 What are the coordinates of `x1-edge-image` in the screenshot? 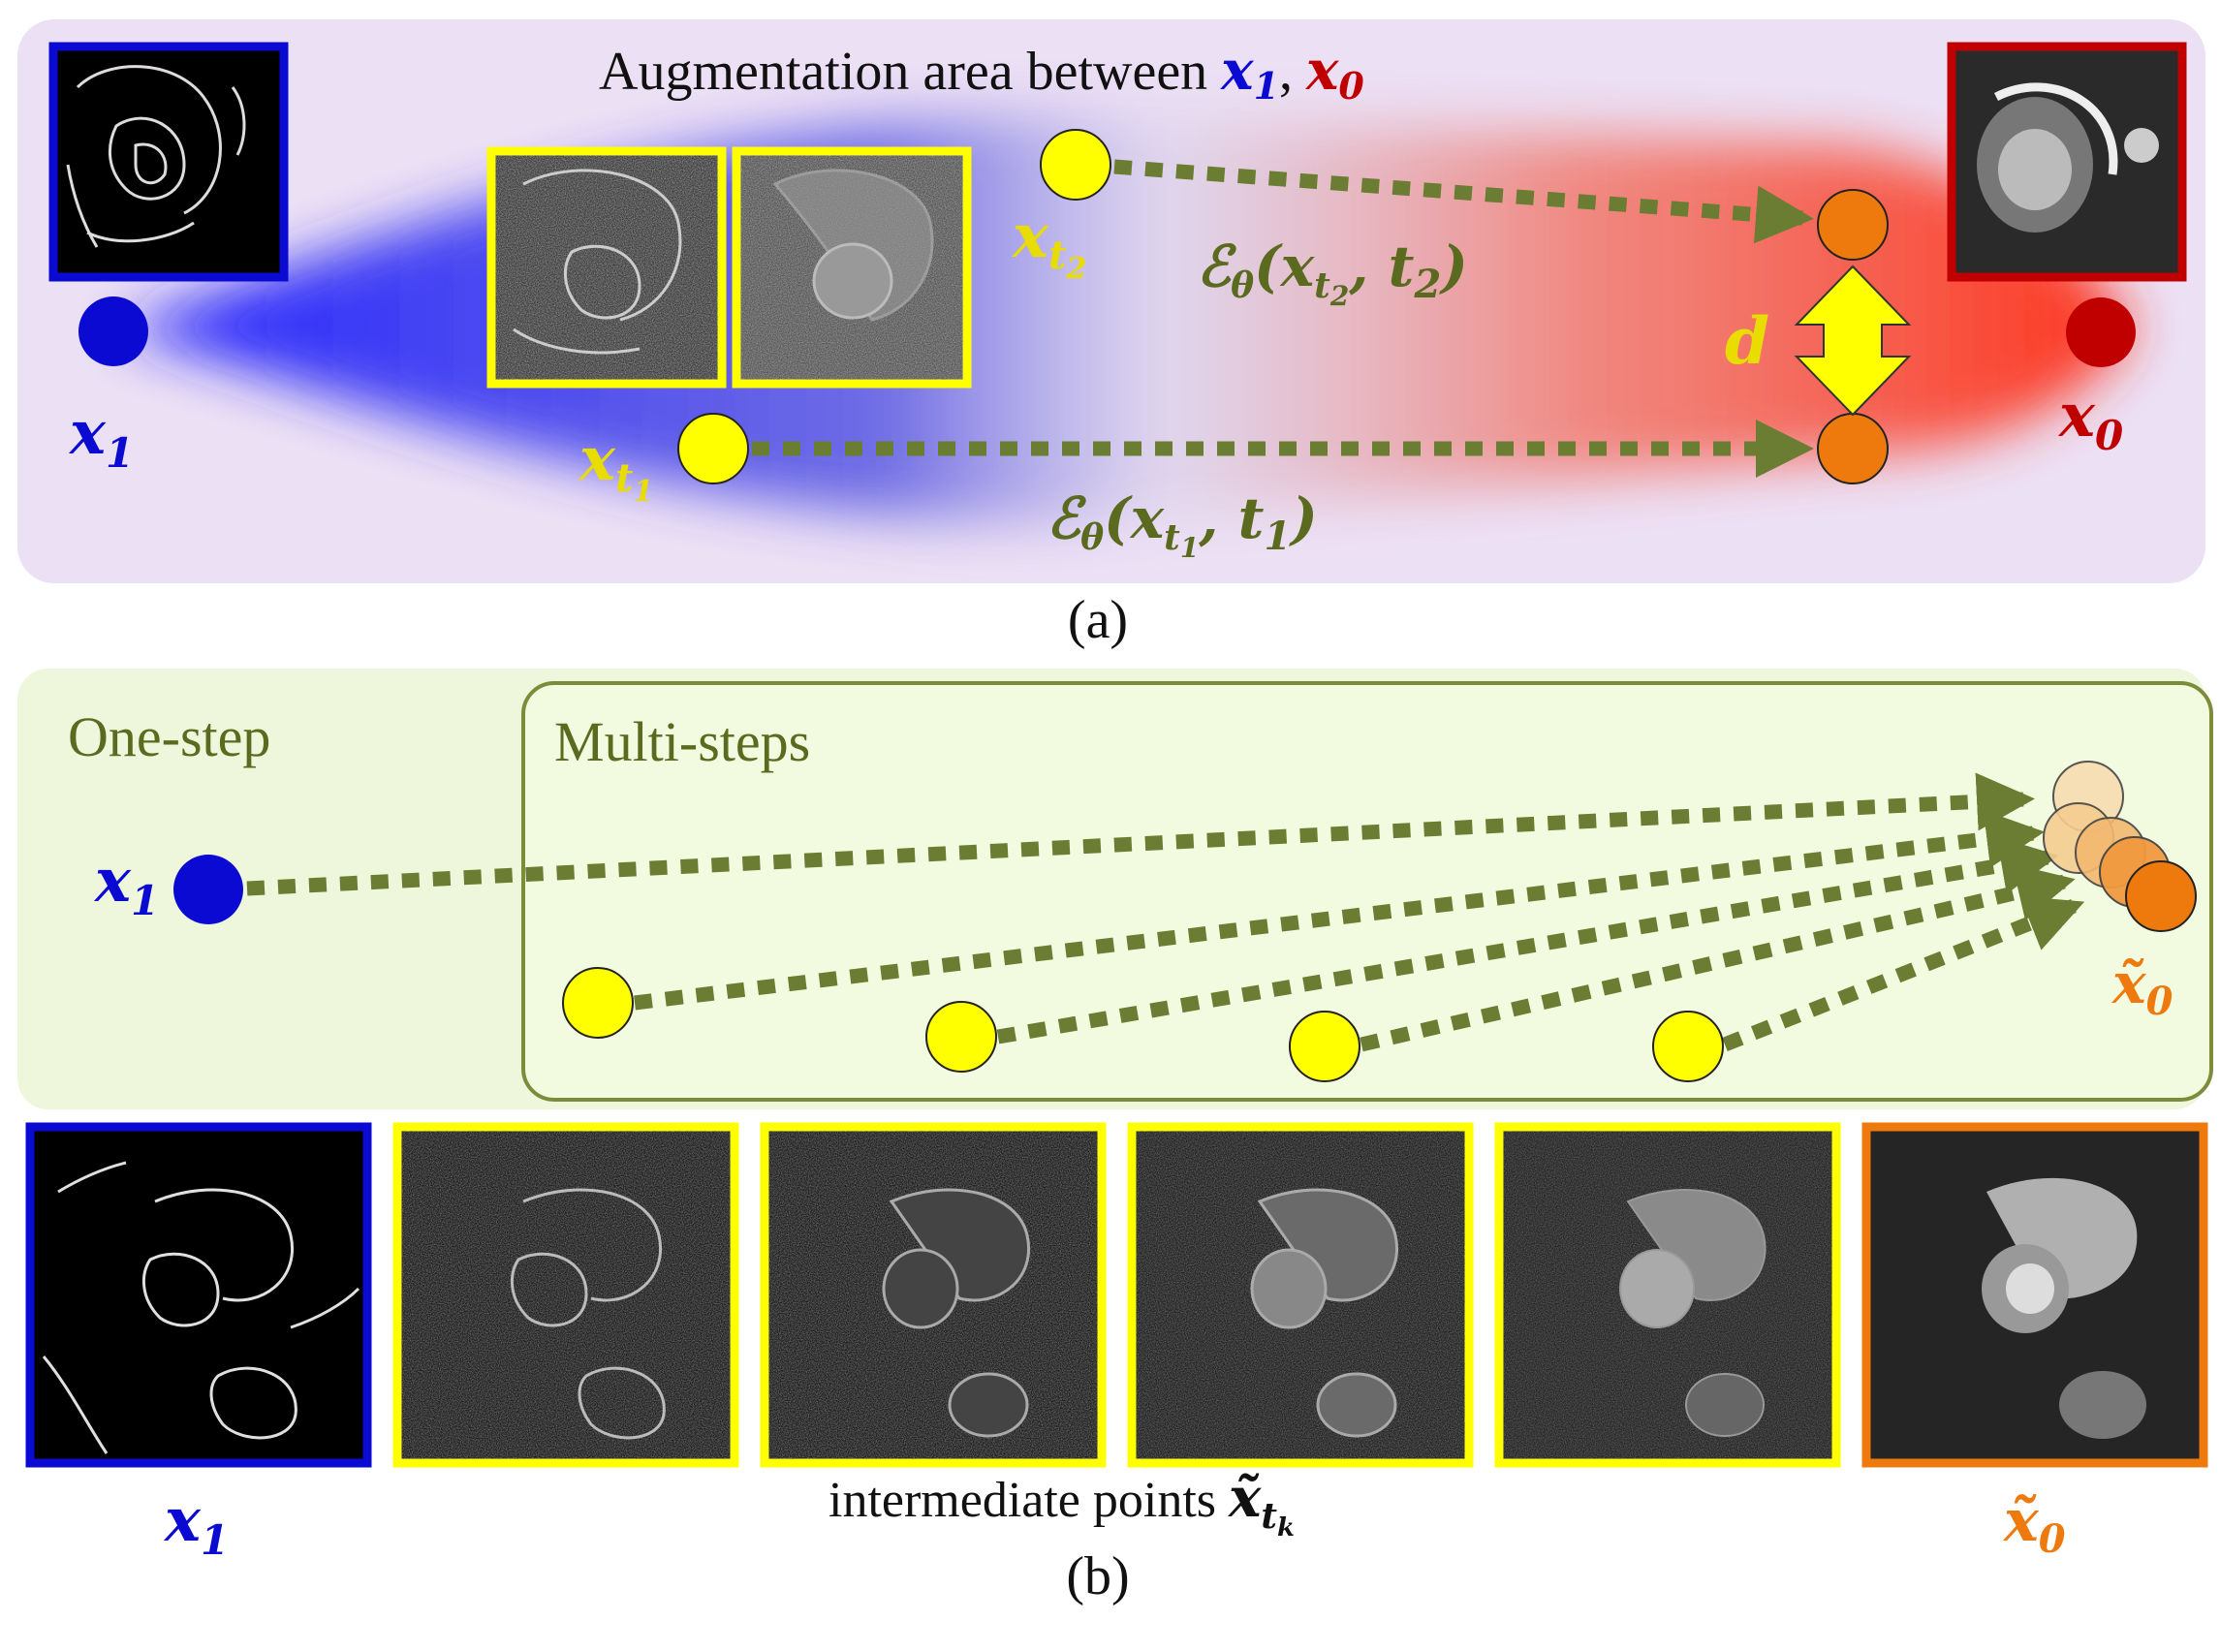 It's located at (168, 162).